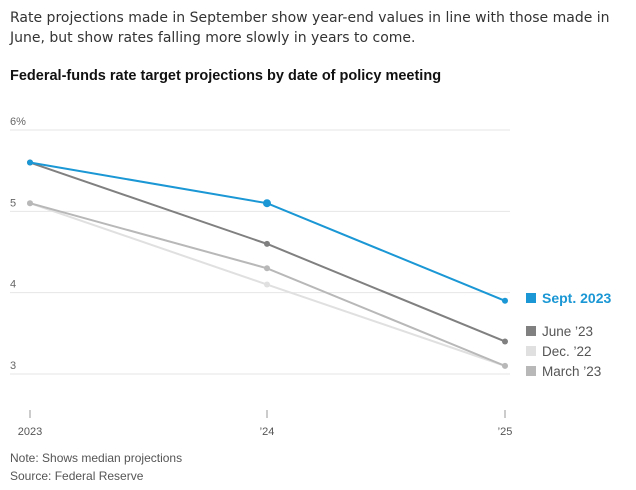 The height and width of the screenshot is (490, 636). Describe the element at coordinates (505, 432) in the screenshot. I see `x-tick-label: ’25` at that location.